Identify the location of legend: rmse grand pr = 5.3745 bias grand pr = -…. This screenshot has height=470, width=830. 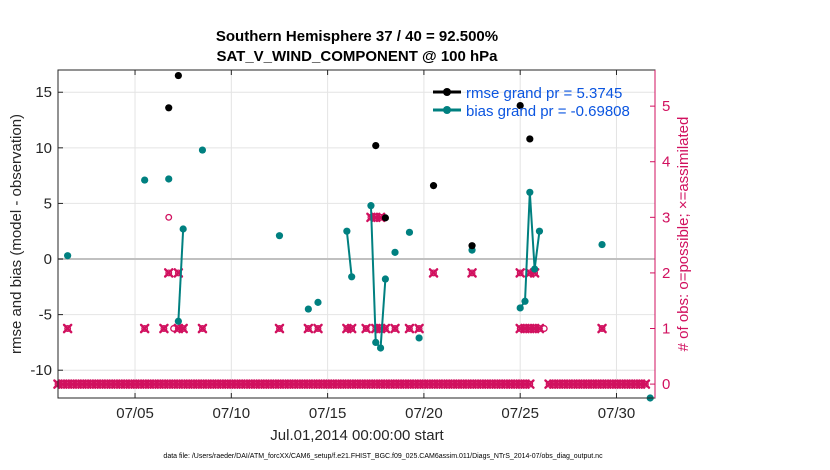
(531, 102).